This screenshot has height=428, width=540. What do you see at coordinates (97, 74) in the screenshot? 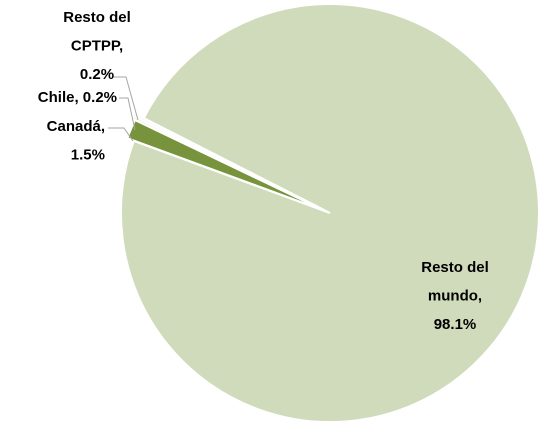
I see `data-label: 0.2%` at bounding box center [97, 74].